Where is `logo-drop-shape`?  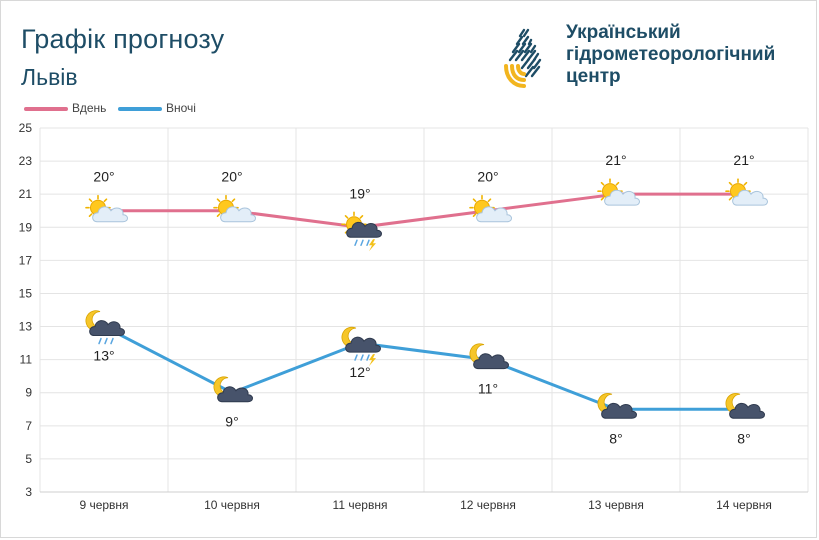
logo-drop-shape is located at coordinates (523, 58).